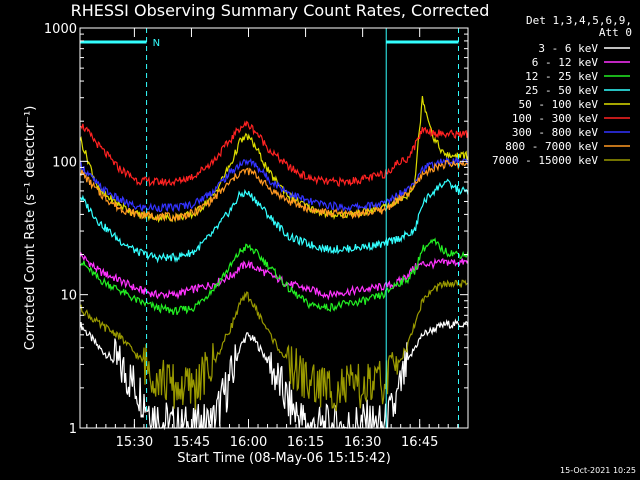 The width and height of the screenshot is (640, 480). I want to click on legend-entry-label: 12 - 25 keV, so click(561, 76).